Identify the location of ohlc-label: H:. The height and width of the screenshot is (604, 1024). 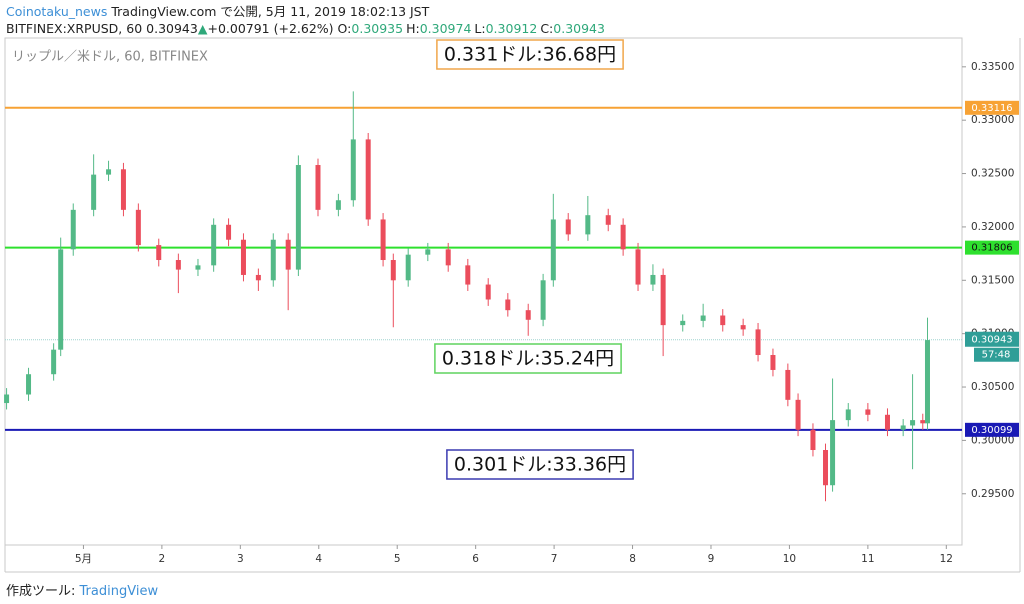
(413, 28).